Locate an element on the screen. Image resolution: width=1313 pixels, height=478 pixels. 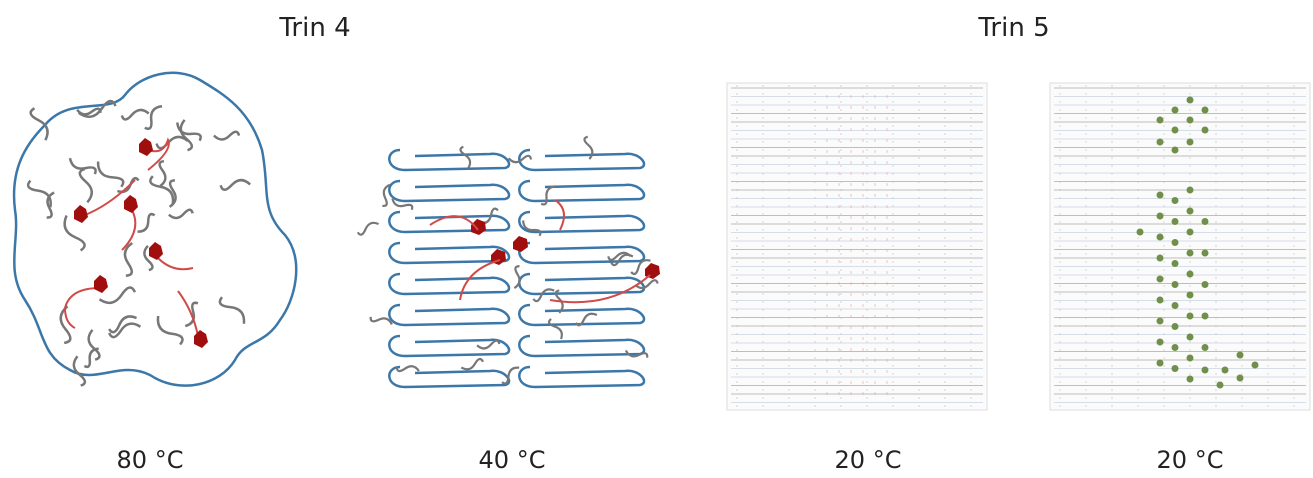
right-title: Trin 5 is located at coordinates (1013, 28).